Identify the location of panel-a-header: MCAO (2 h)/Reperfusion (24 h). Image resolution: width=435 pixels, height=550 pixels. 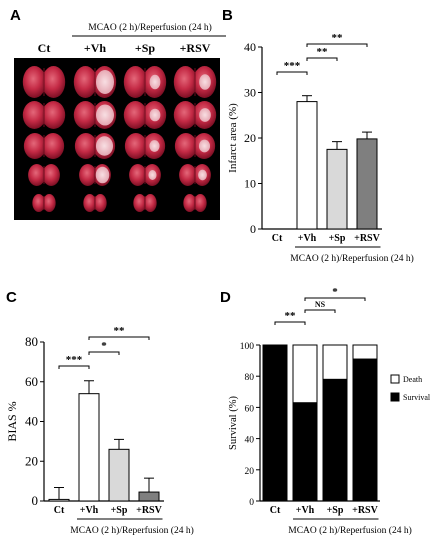
(149, 27).